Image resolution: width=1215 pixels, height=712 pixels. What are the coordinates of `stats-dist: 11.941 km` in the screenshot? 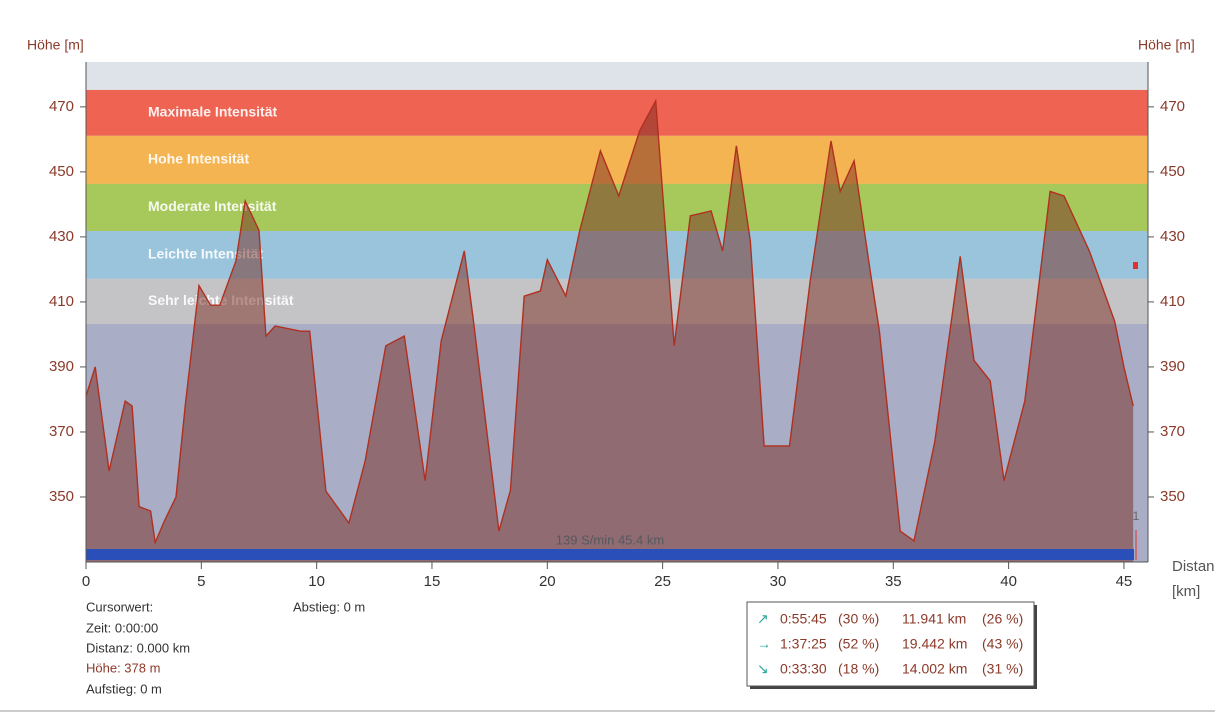 It's located at (934, 619).